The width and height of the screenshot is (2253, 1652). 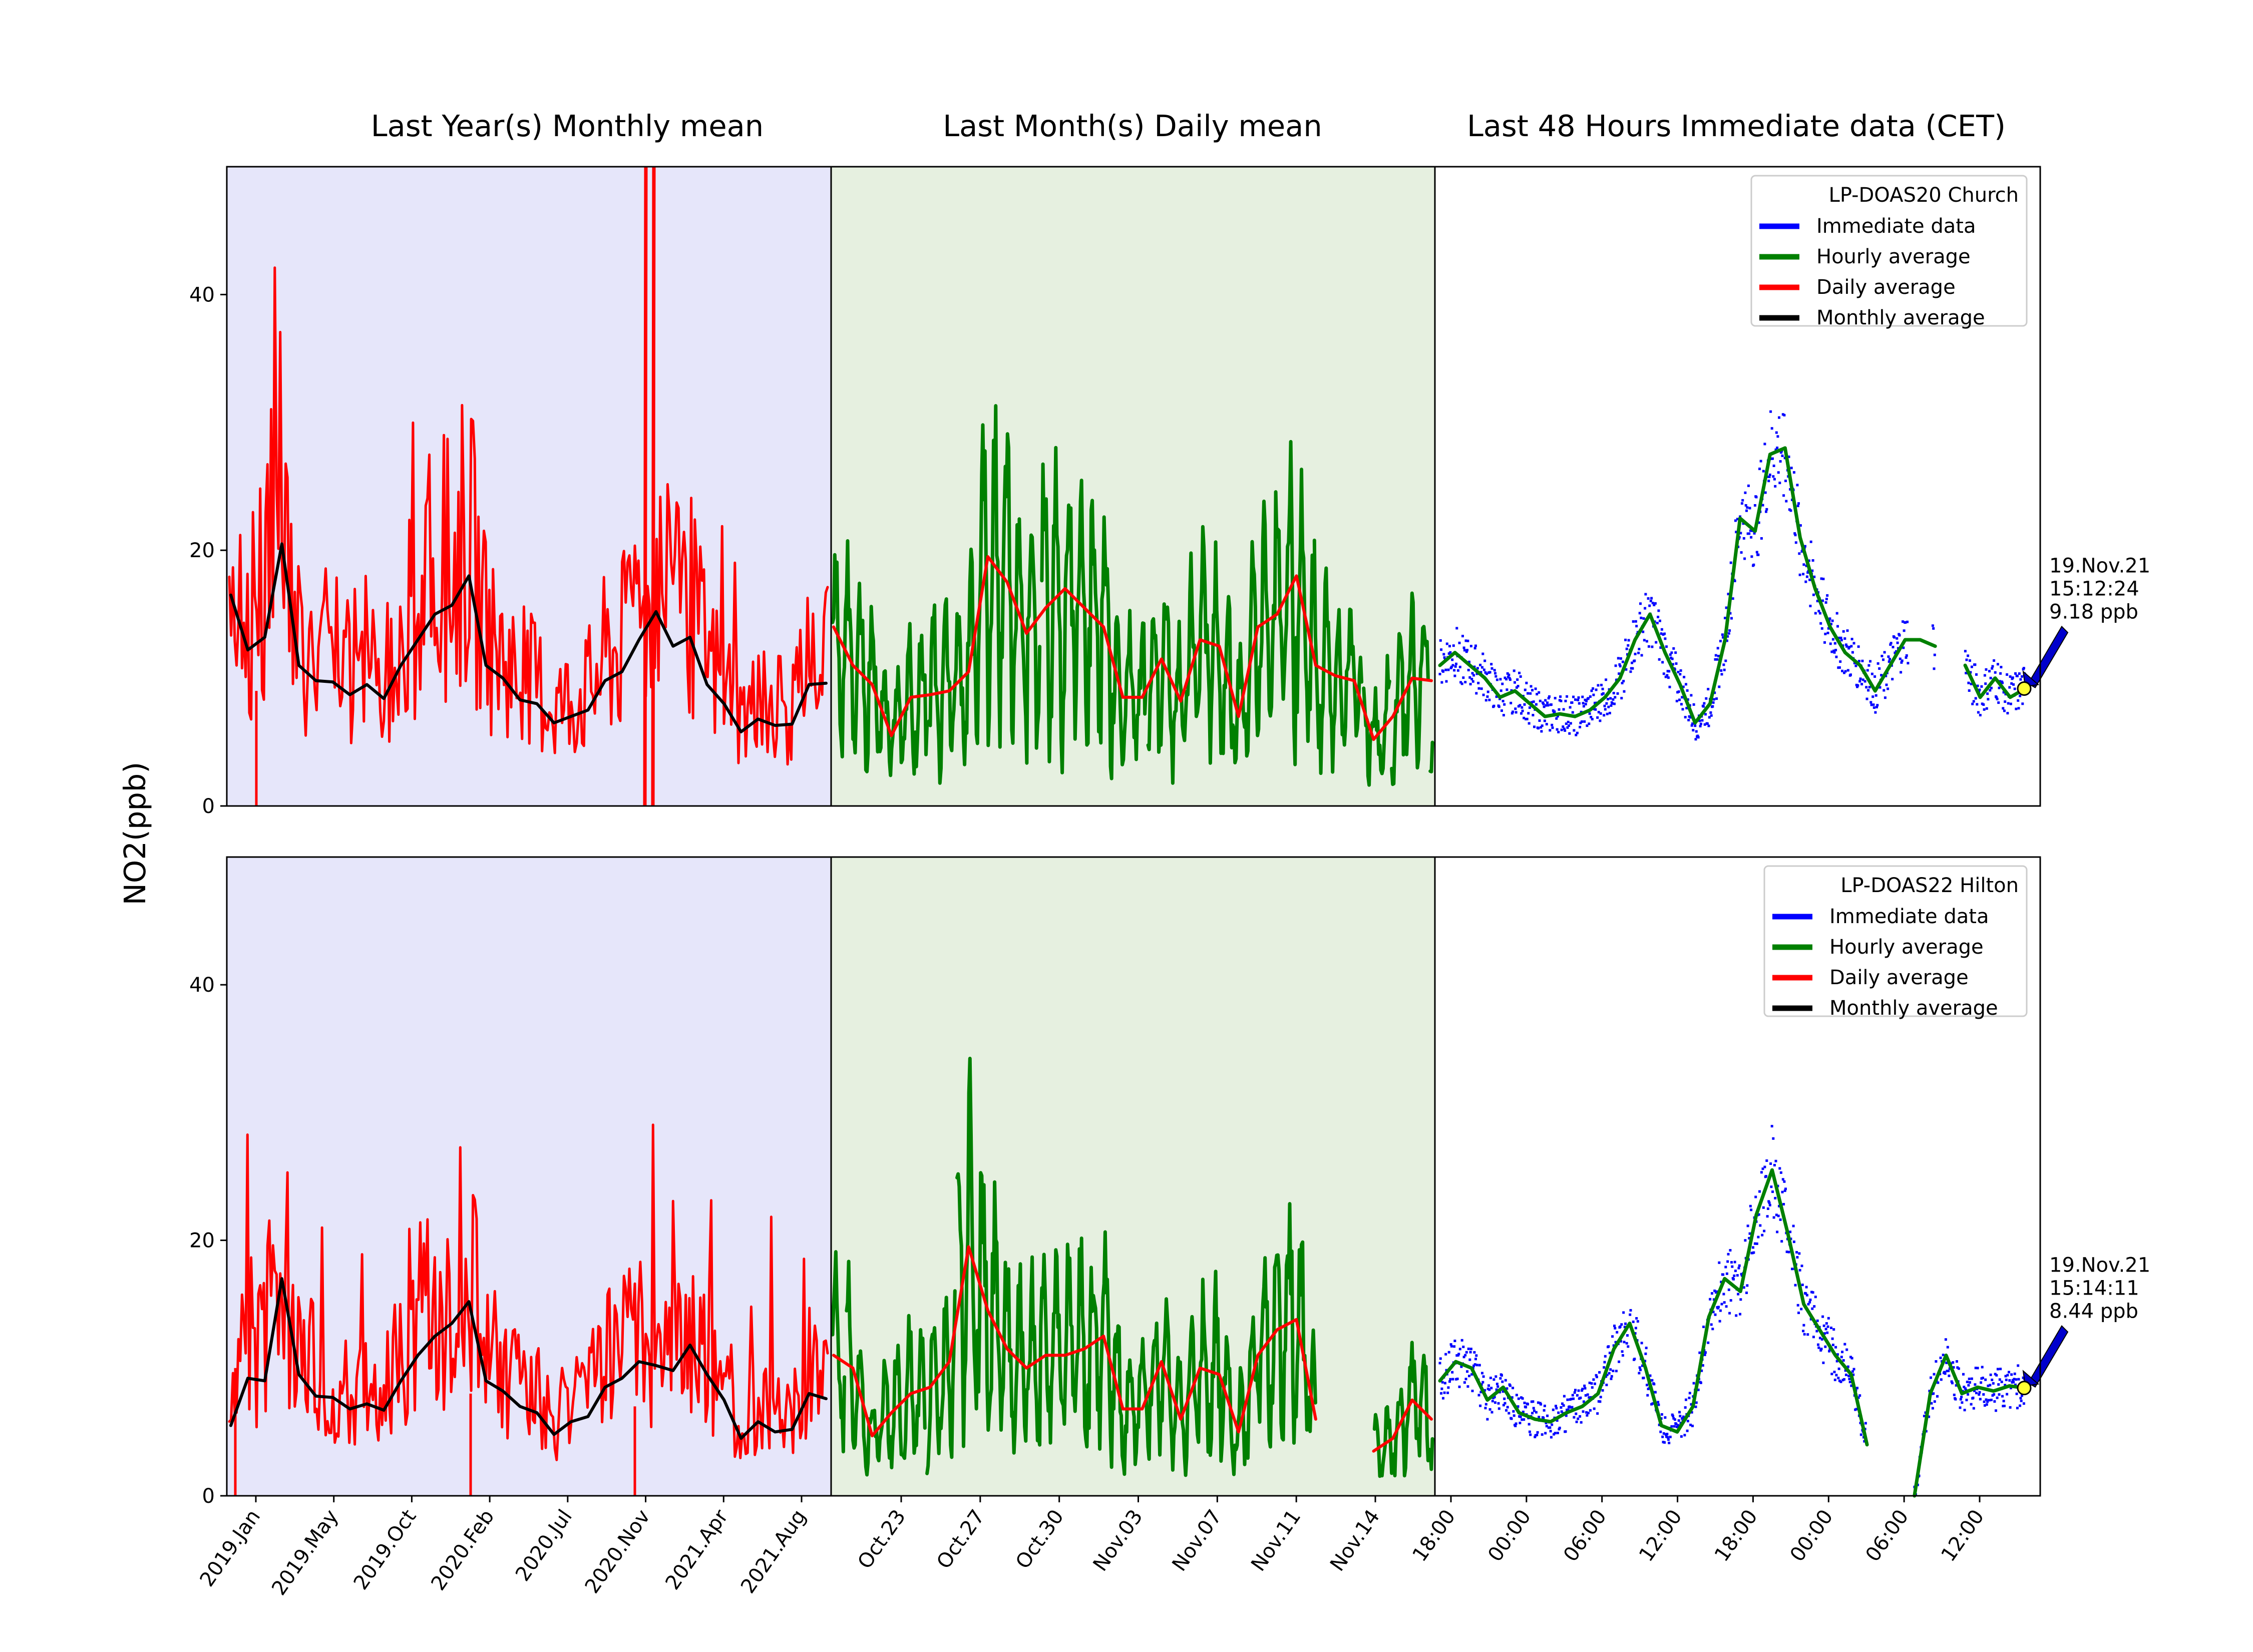 What do you see at coordinates (1276, 1540) in the screenshot?
I see `x-tick-label-daily: Nov.11` at bounding box center [1276, 1540].